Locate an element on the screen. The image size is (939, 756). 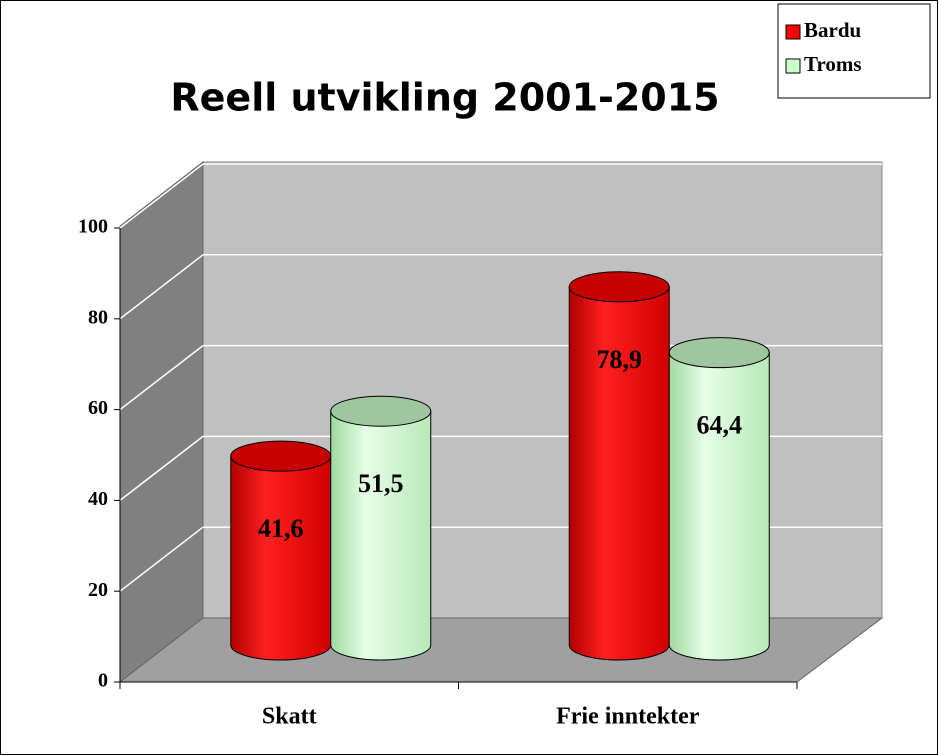
value-label: 78,9 is located at coordinates (620, 359).